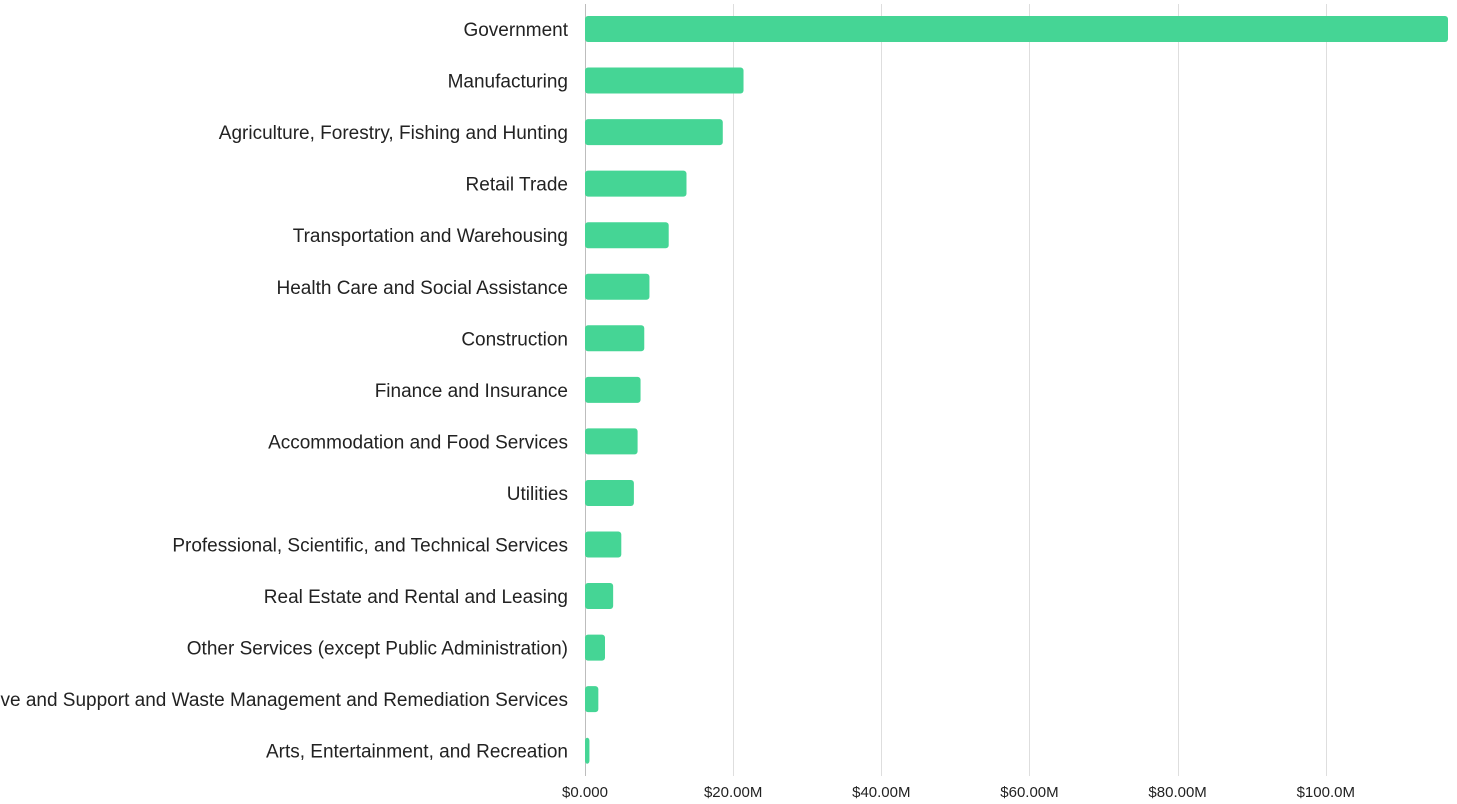 Image resolution: width=1457 pixels, height=804 pixels. Describe the element at coordinates (416, 597) in the screenshot. I see `category-label: Real Estate and Rental and Leasing` at that location.